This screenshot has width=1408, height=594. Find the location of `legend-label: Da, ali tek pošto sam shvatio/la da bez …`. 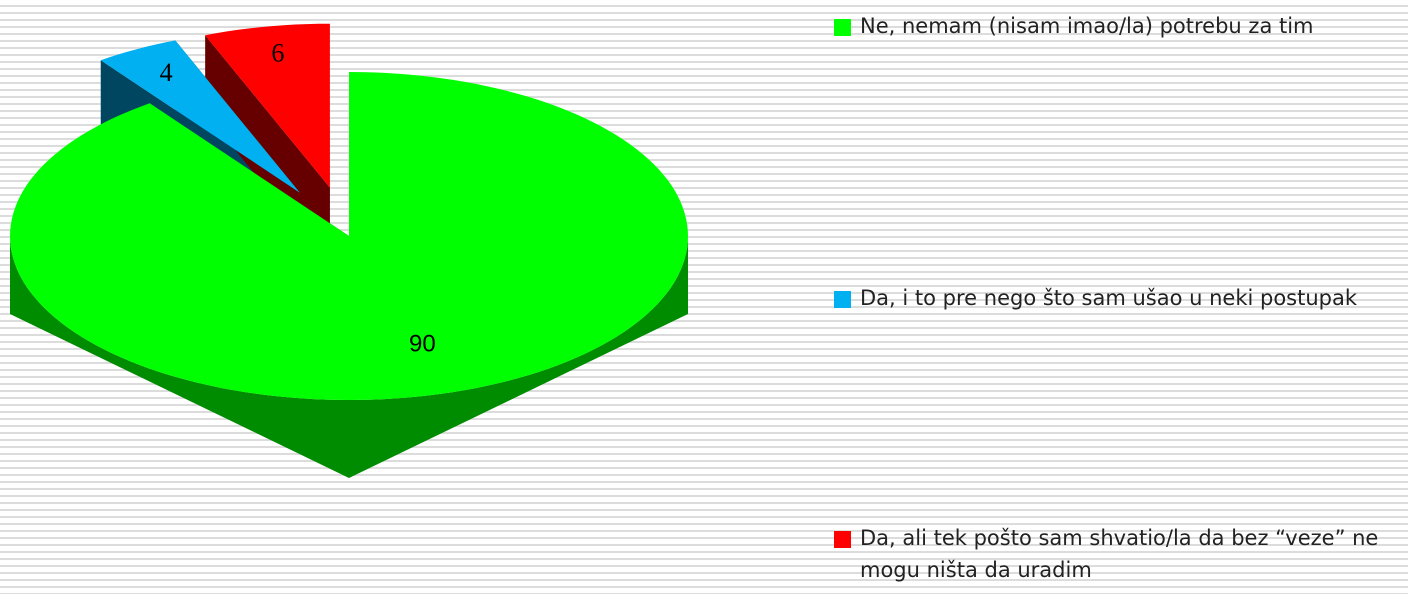

legend-label: Da, ali tek pošto sam shvatio/la da bez … is located at coordinates (1119, 554).